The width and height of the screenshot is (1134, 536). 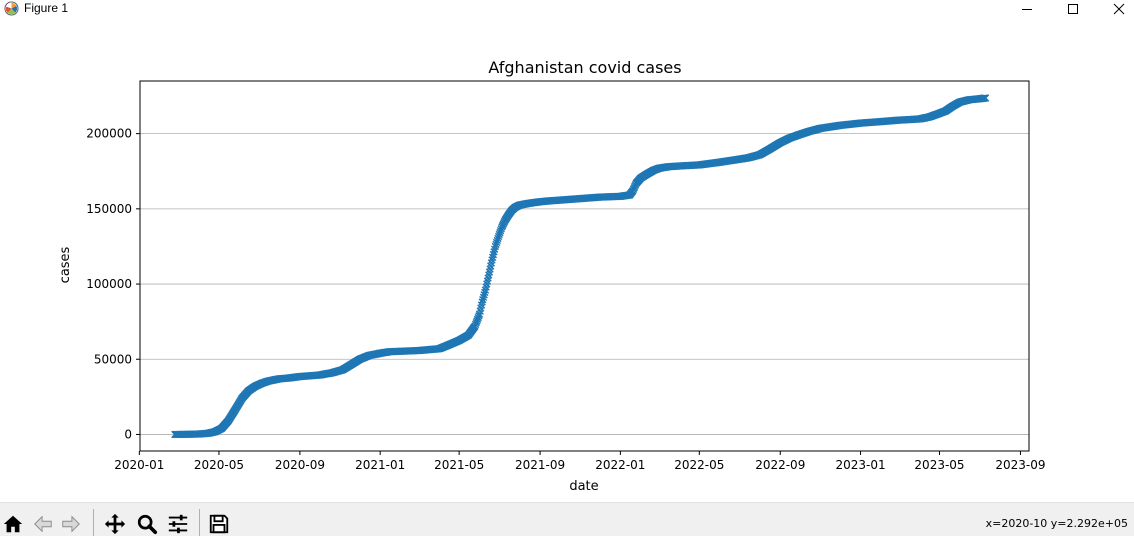 I want to click on y-tick-label: 0, so click(x=128, y=434).